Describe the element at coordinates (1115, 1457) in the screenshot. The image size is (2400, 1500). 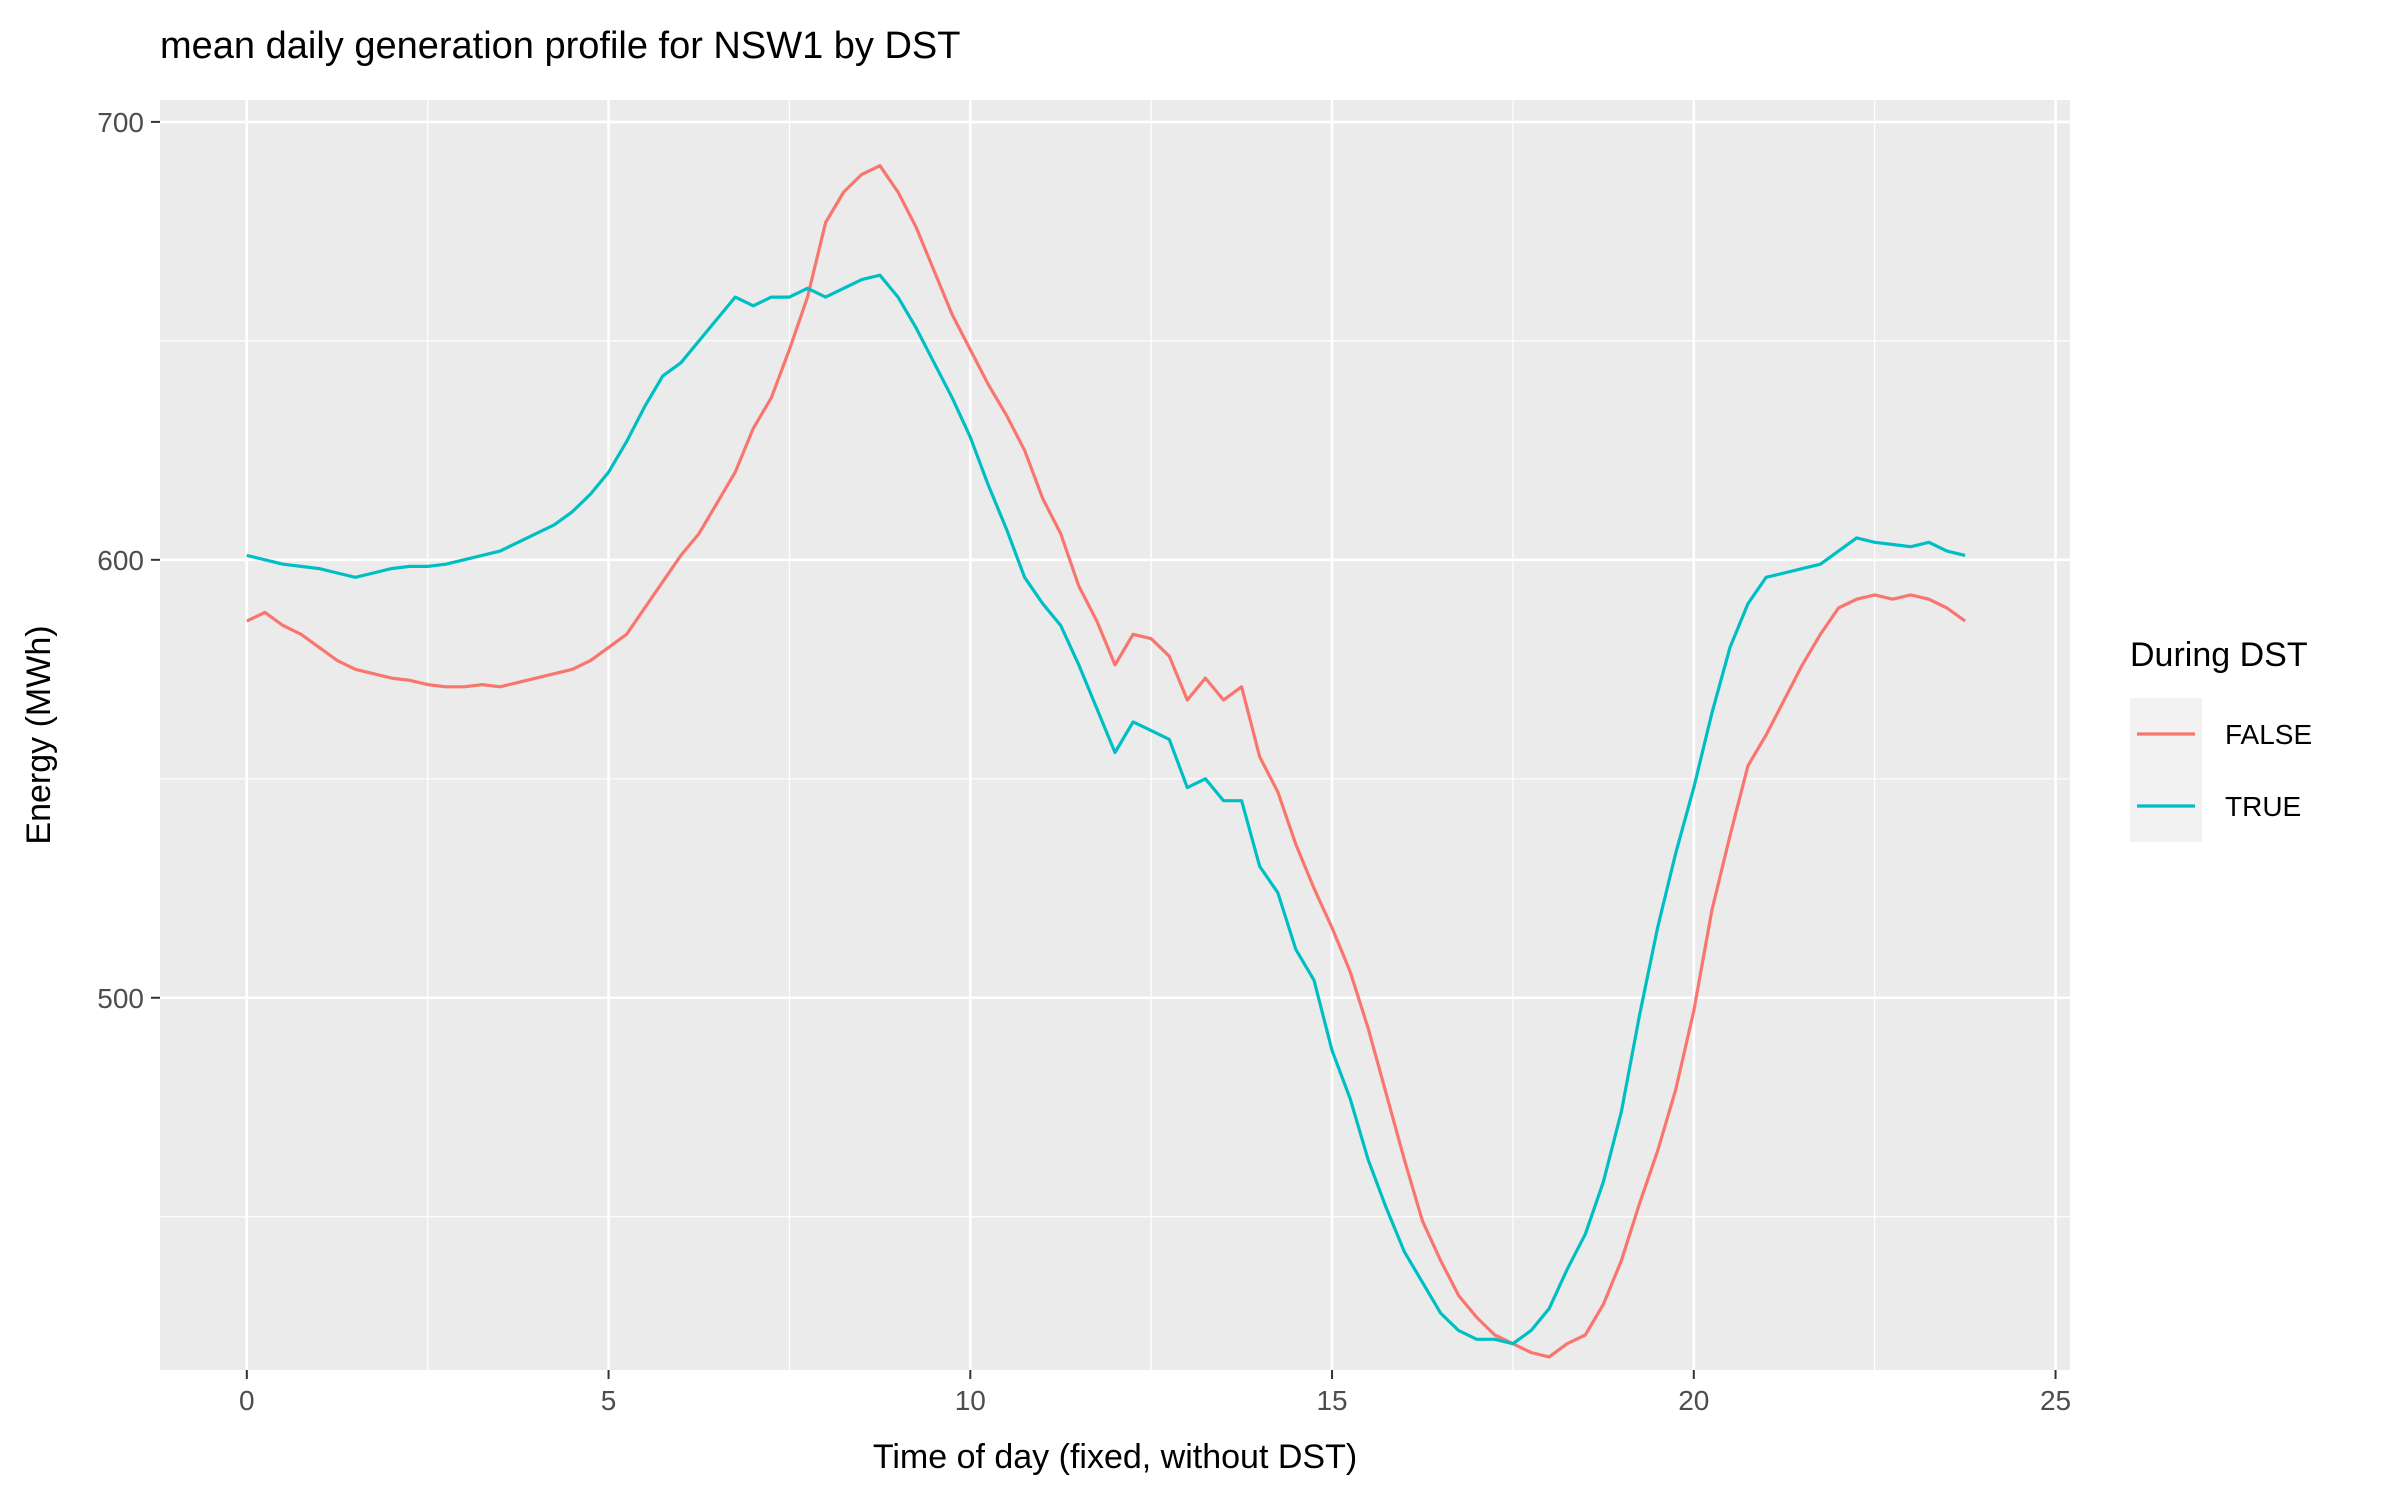
I see `x-axis-title: Time of day (fixed, without DST)` at that location.